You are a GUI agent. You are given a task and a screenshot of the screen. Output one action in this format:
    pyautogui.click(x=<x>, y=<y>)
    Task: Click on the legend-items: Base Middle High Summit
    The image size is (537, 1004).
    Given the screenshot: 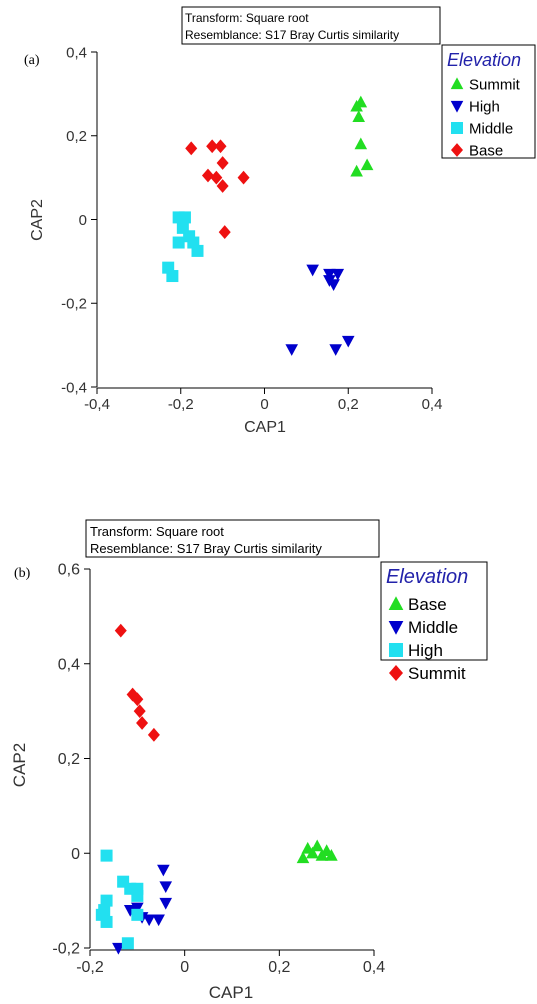 What is the action you would take?
    pyautogui.click(x=427, y=639)
    